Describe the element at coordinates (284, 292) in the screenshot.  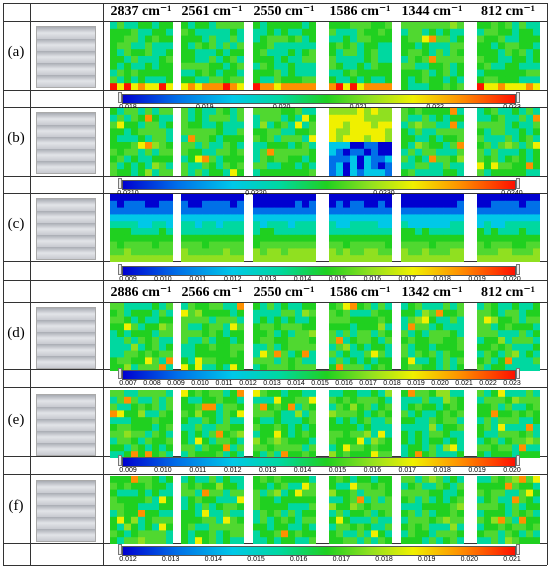
I see `column-header: 2550 cm⁻¹` at that location.